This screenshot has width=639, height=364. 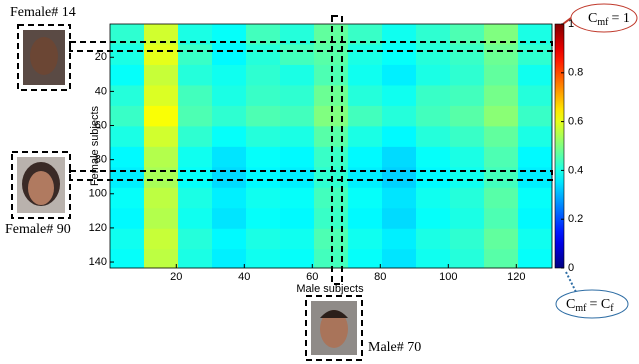 What do you see at coordinates (98, 194) in the screenshot?
I see `y-tick-label: 100` at bounding box center [98, 194].